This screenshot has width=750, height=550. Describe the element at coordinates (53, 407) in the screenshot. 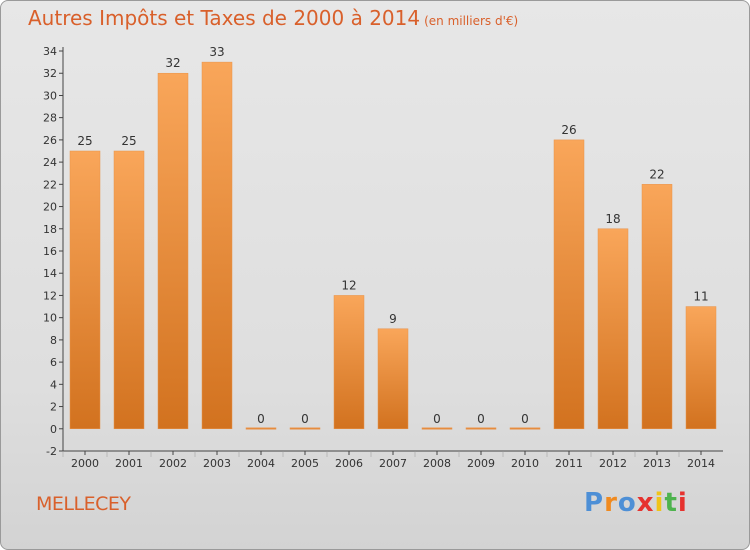

I see `y-tick-label: 2` at that location.